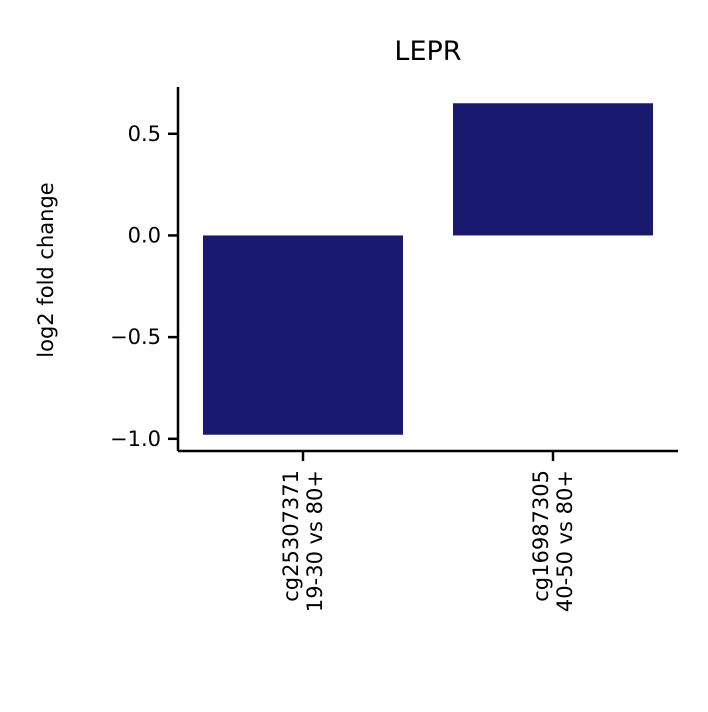  What do you see at coordinates (46, 269) in the screenshot?
I see `y-axis-label: log2 fold change` at bounding box center [46, 269].